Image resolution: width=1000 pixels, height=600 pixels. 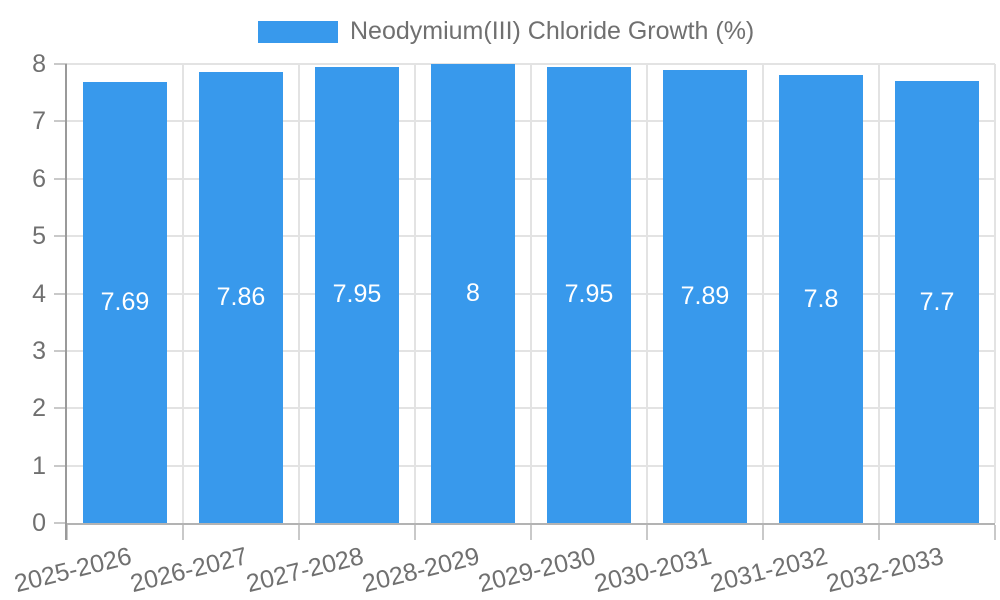 What do you see at coordinates (530, 524) in the screenshot?
I see `x-axis-baseline` at bounding box center [530, 524].